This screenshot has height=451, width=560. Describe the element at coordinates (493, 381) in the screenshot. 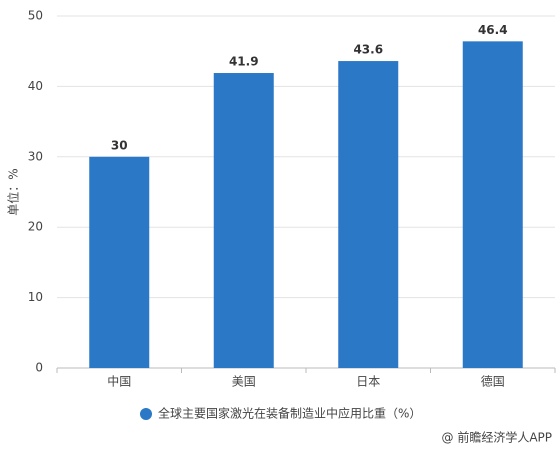

I see `x-tick-label: 德国` at that location.